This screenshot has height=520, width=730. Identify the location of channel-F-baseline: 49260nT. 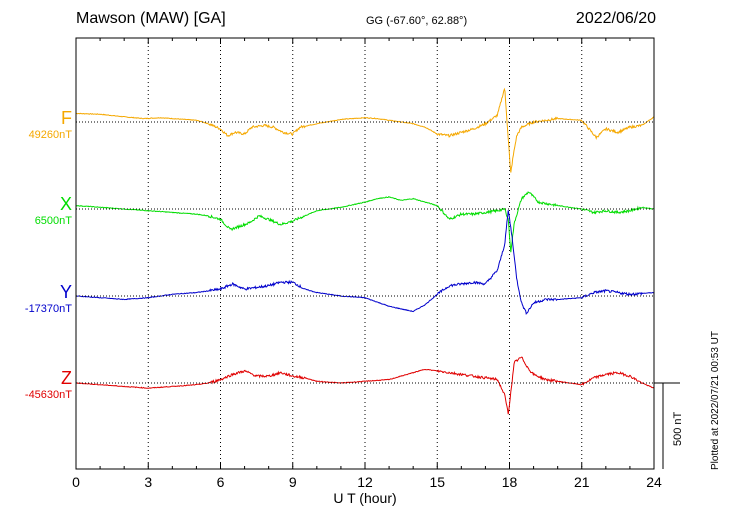
(50, 135).